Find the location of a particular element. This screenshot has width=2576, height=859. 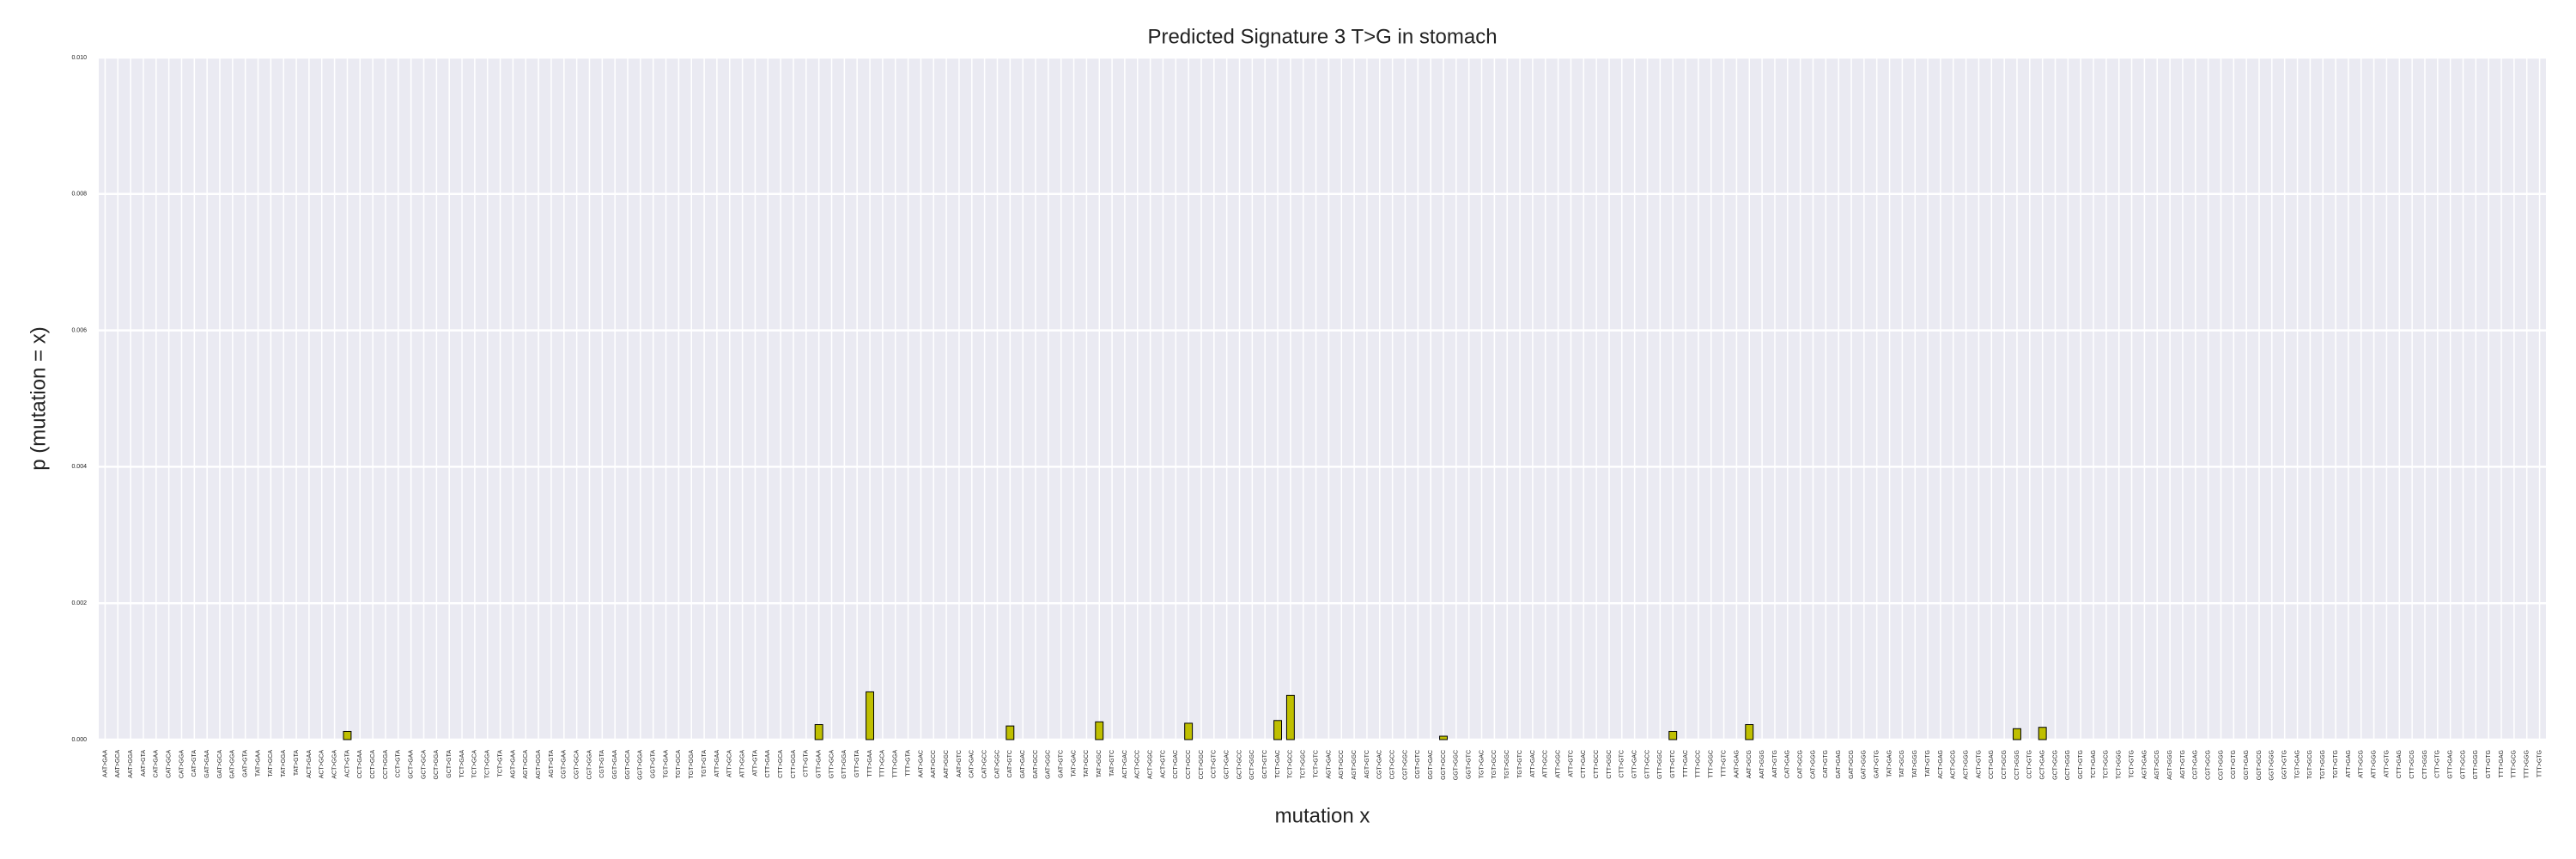

x-tick-label: ATT>GTC is located at coordinates (1571, 763).